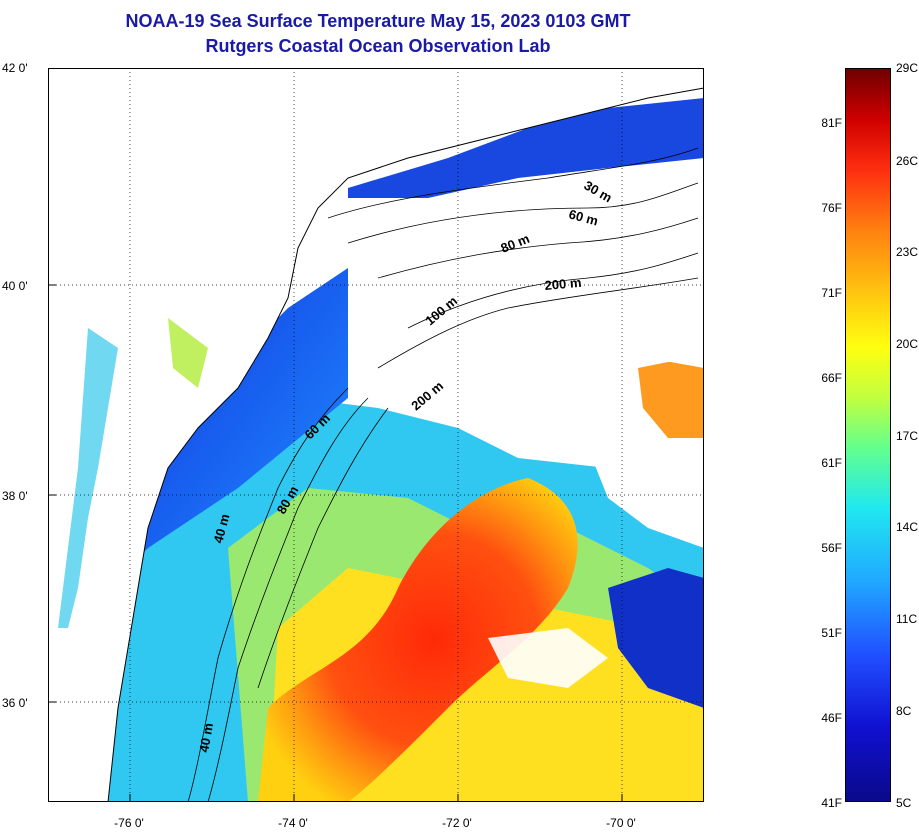  I want to click on delaware-bay, so click(188, 353).